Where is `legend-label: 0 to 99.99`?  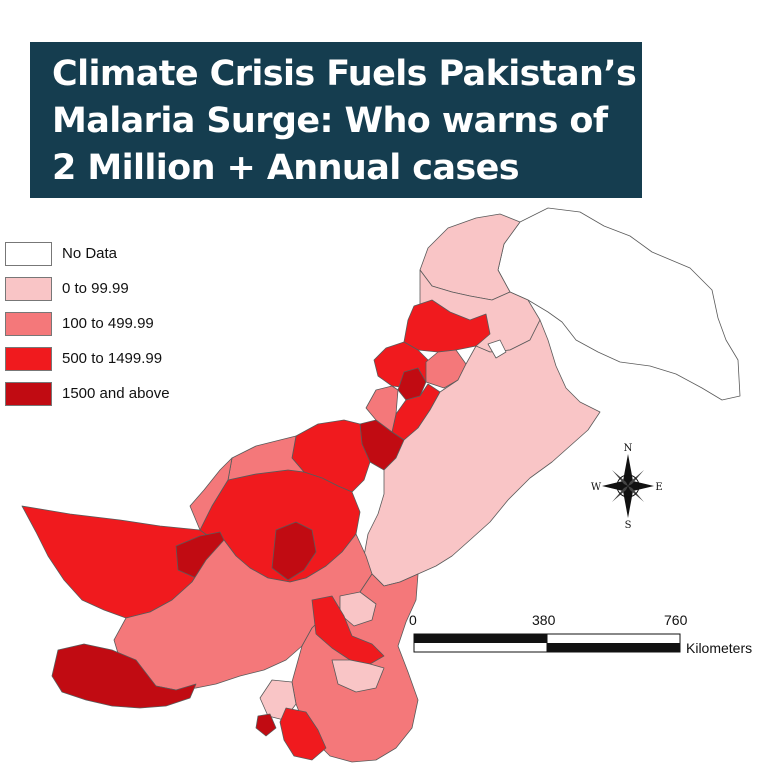
legend-label: 0 to 99.99 is located at coordinates (95, 288).